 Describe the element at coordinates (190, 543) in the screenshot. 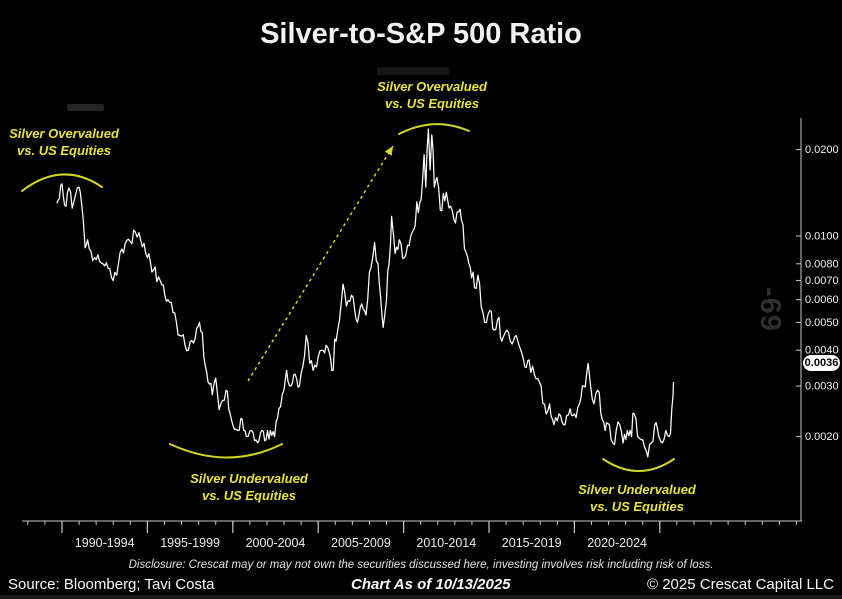

I see `x-axis-label: 1995-1999` at that location.